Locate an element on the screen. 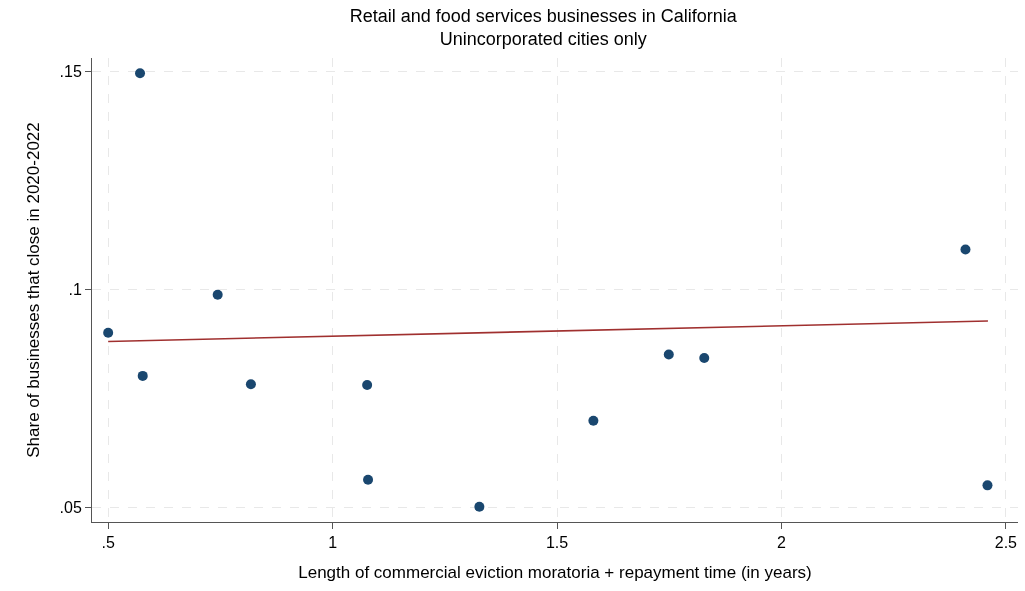 Image resolution: width=1025 pixels, height=591 pixels. y-axis-title: Share of businesses that close in 2020-2022 is located at coordinates (34, 290).